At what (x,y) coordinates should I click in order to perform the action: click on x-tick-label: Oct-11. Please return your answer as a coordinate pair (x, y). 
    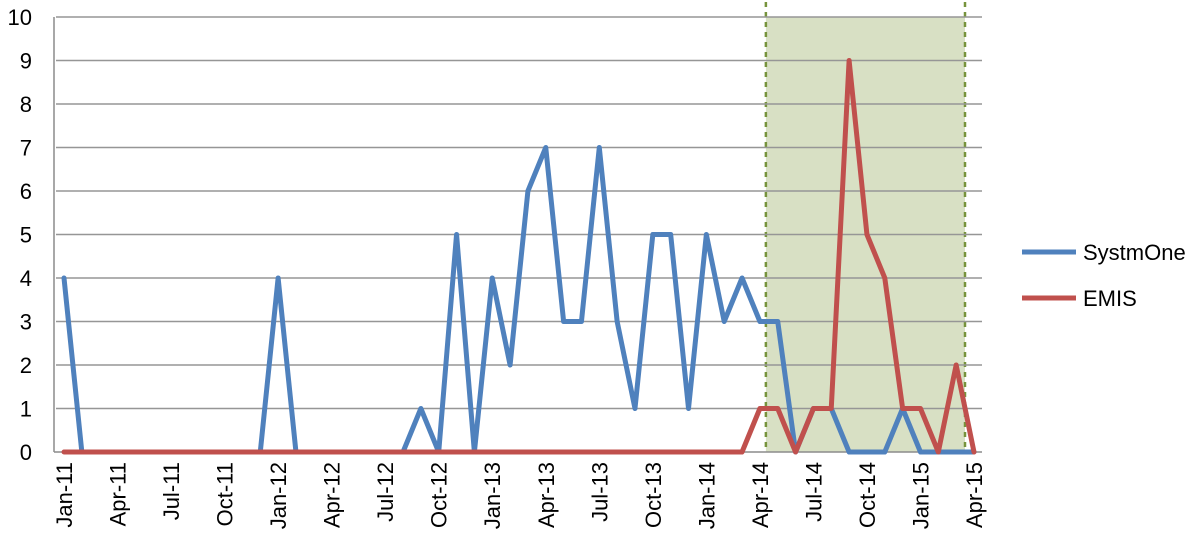
    Looking at the image, I should click on (225, 494).